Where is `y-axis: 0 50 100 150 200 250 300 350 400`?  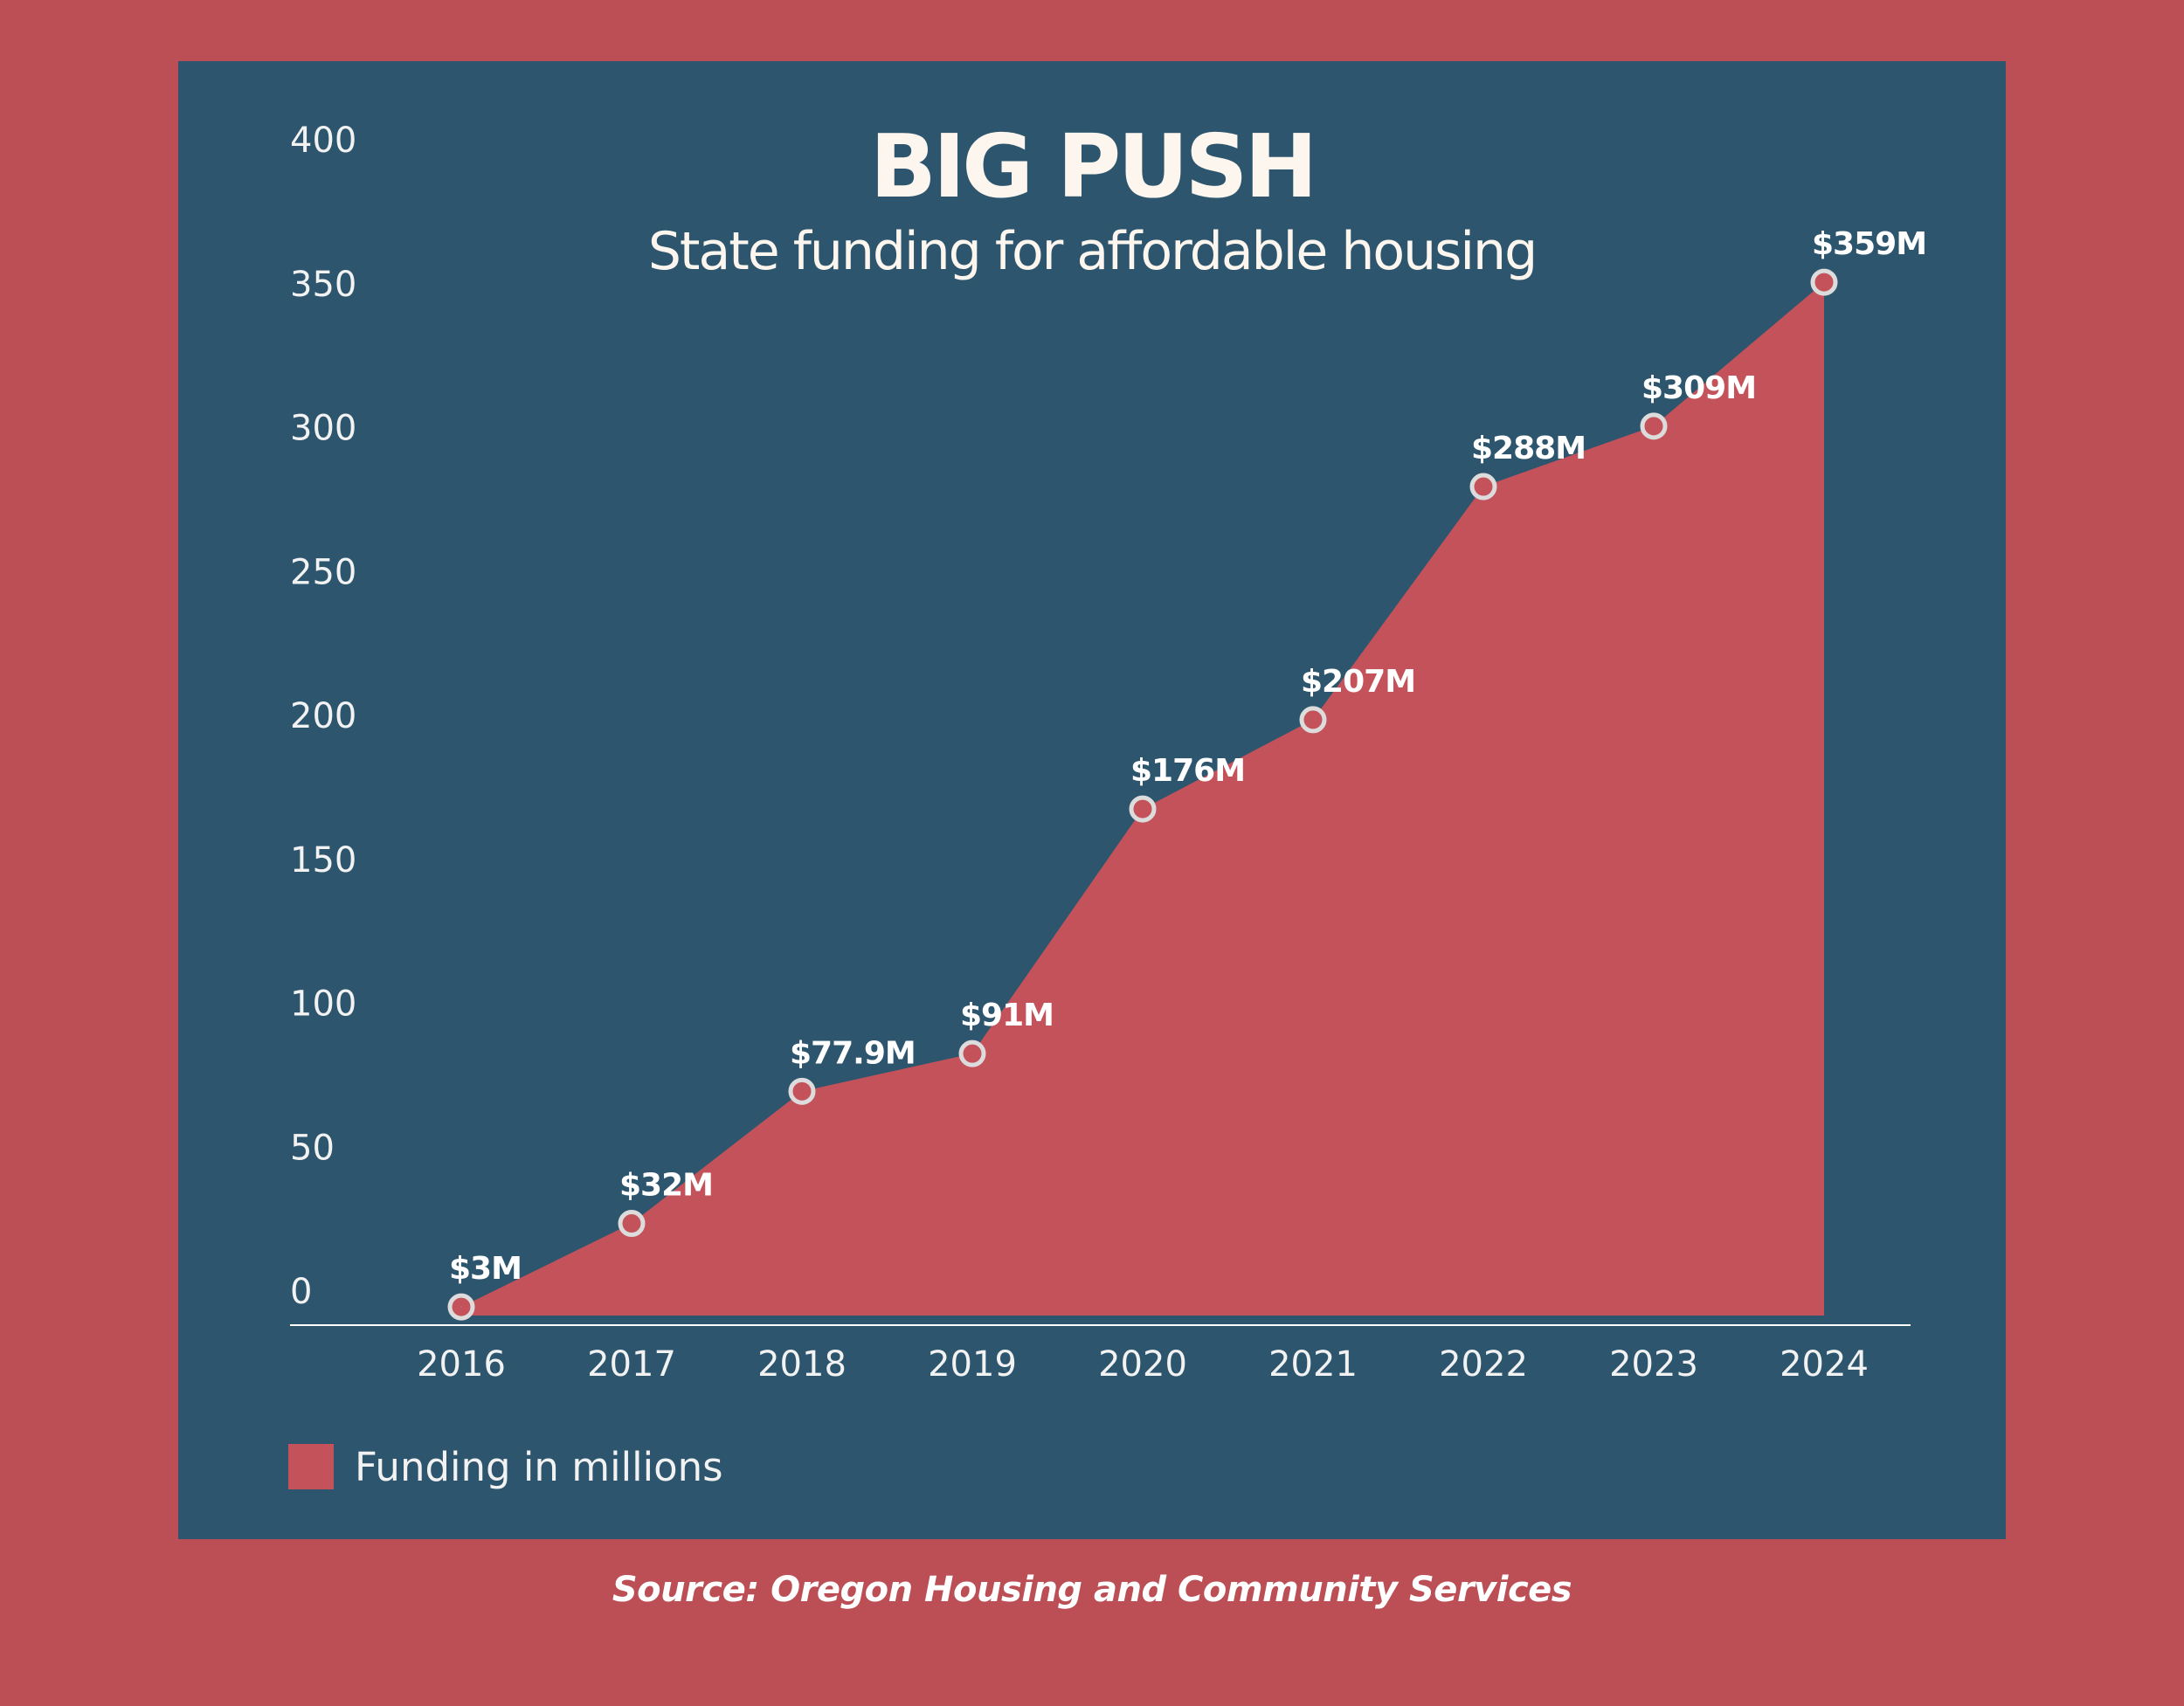
y-axis: 0 50 100 150 200 250 300 350 400 is located at coordinates (323, 716).